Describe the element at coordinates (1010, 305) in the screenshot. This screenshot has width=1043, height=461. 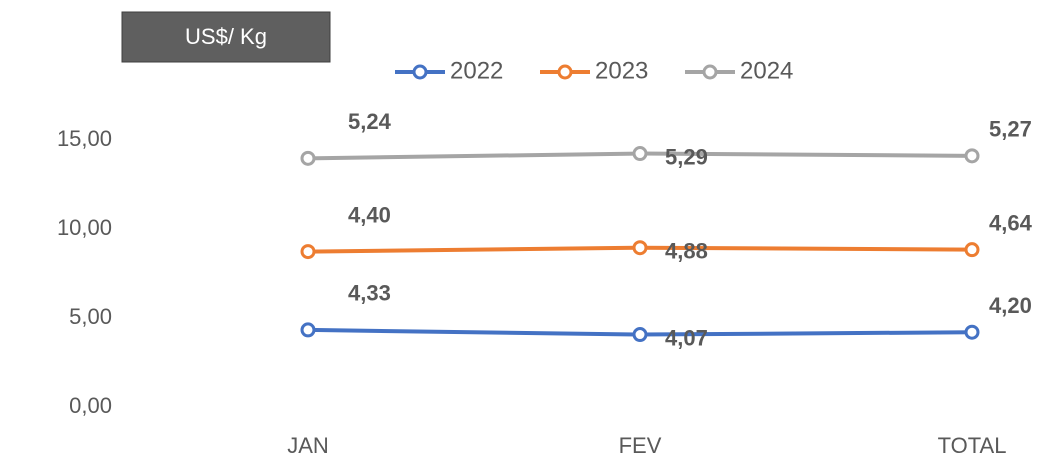
I see `data-label: 4,20` at that location.